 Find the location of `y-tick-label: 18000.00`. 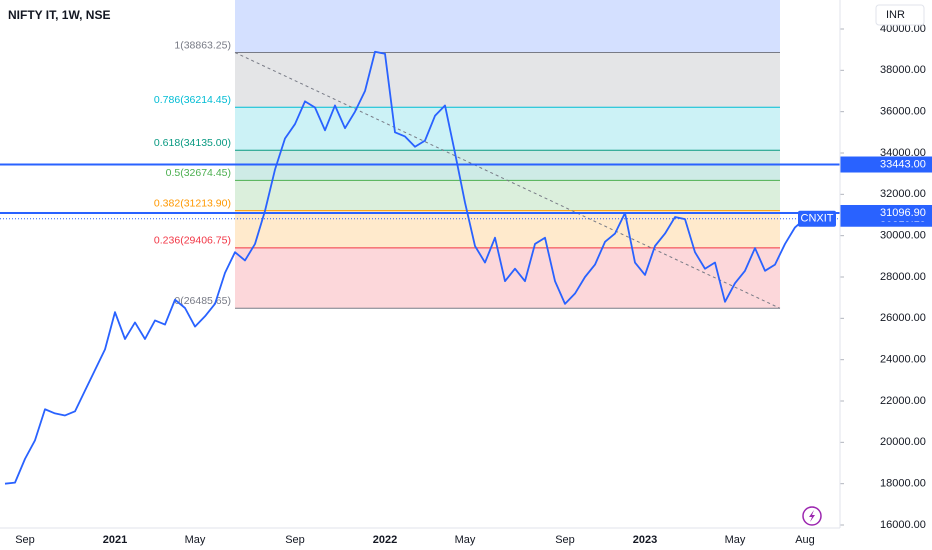

y-tick-label: 18000.00 is located at coordinates (903, 484).